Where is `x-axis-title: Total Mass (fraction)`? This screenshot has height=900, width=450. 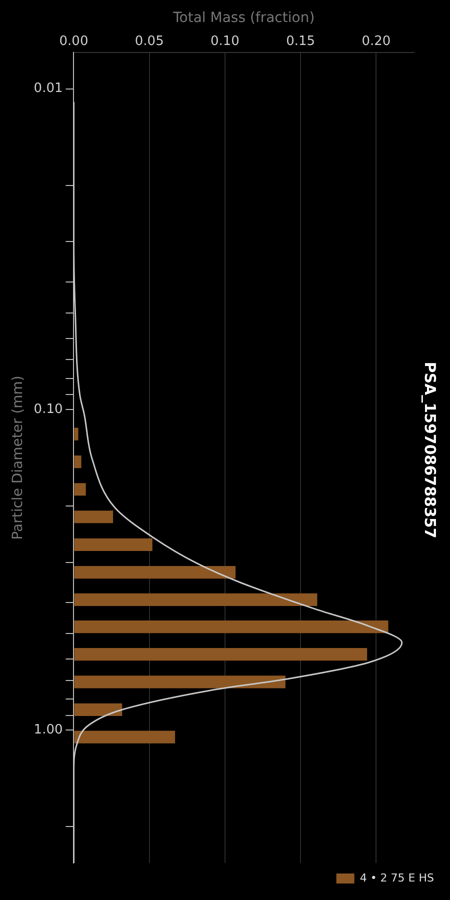 x-axis-title: Total Mass (fraction) is located at coordinates (243, 18).